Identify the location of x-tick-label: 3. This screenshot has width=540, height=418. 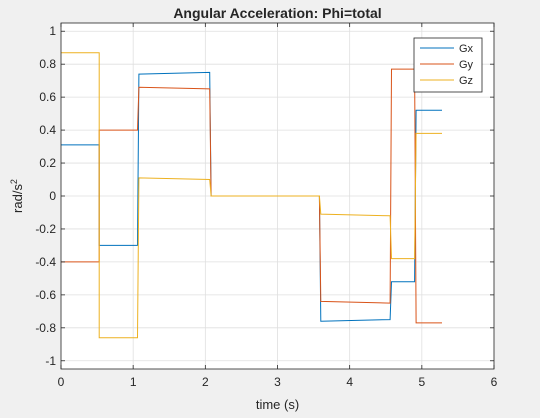
(277, 382).